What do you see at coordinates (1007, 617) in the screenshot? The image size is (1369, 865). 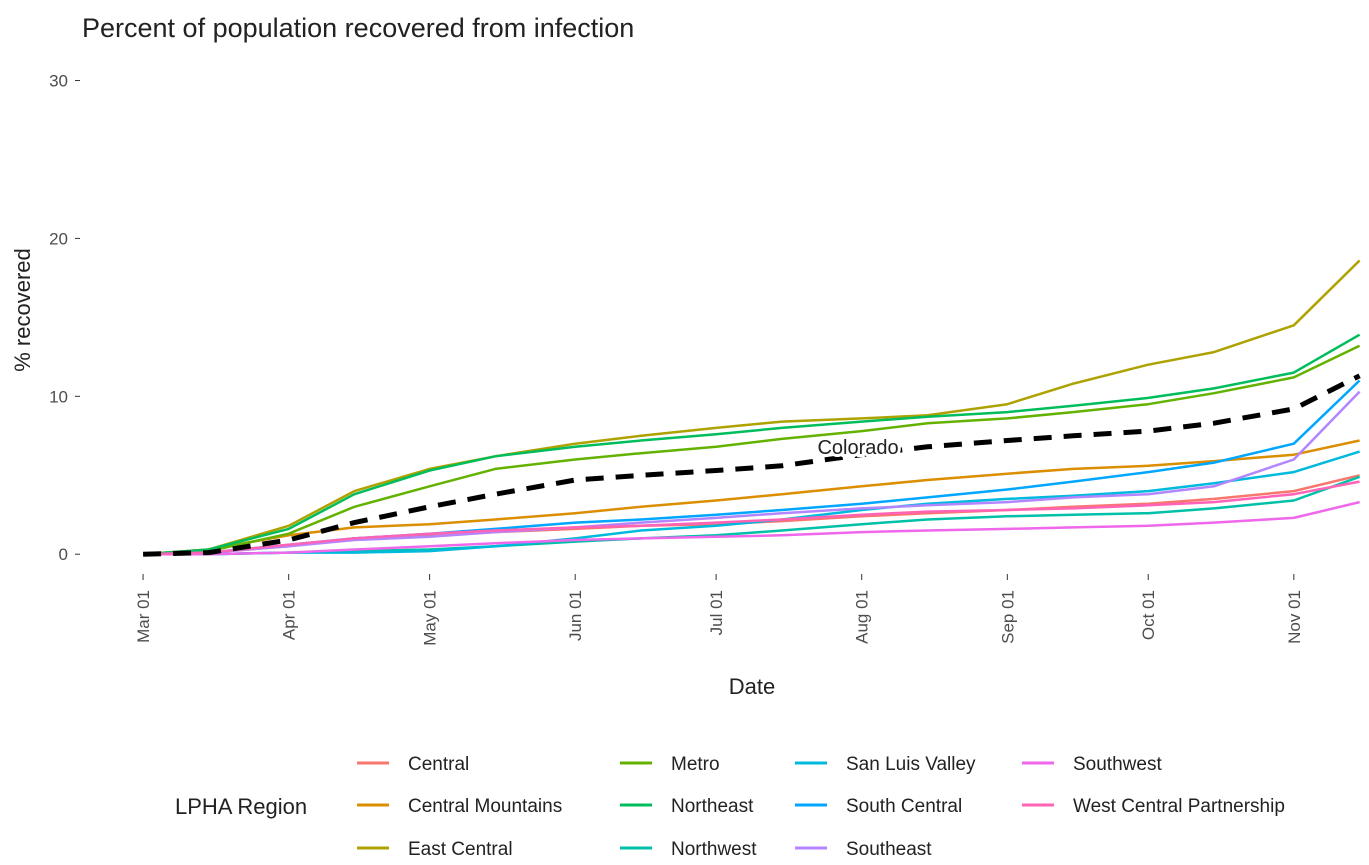 I see `x-tick-label: Sep 01` at bounding box center [1007, 617].